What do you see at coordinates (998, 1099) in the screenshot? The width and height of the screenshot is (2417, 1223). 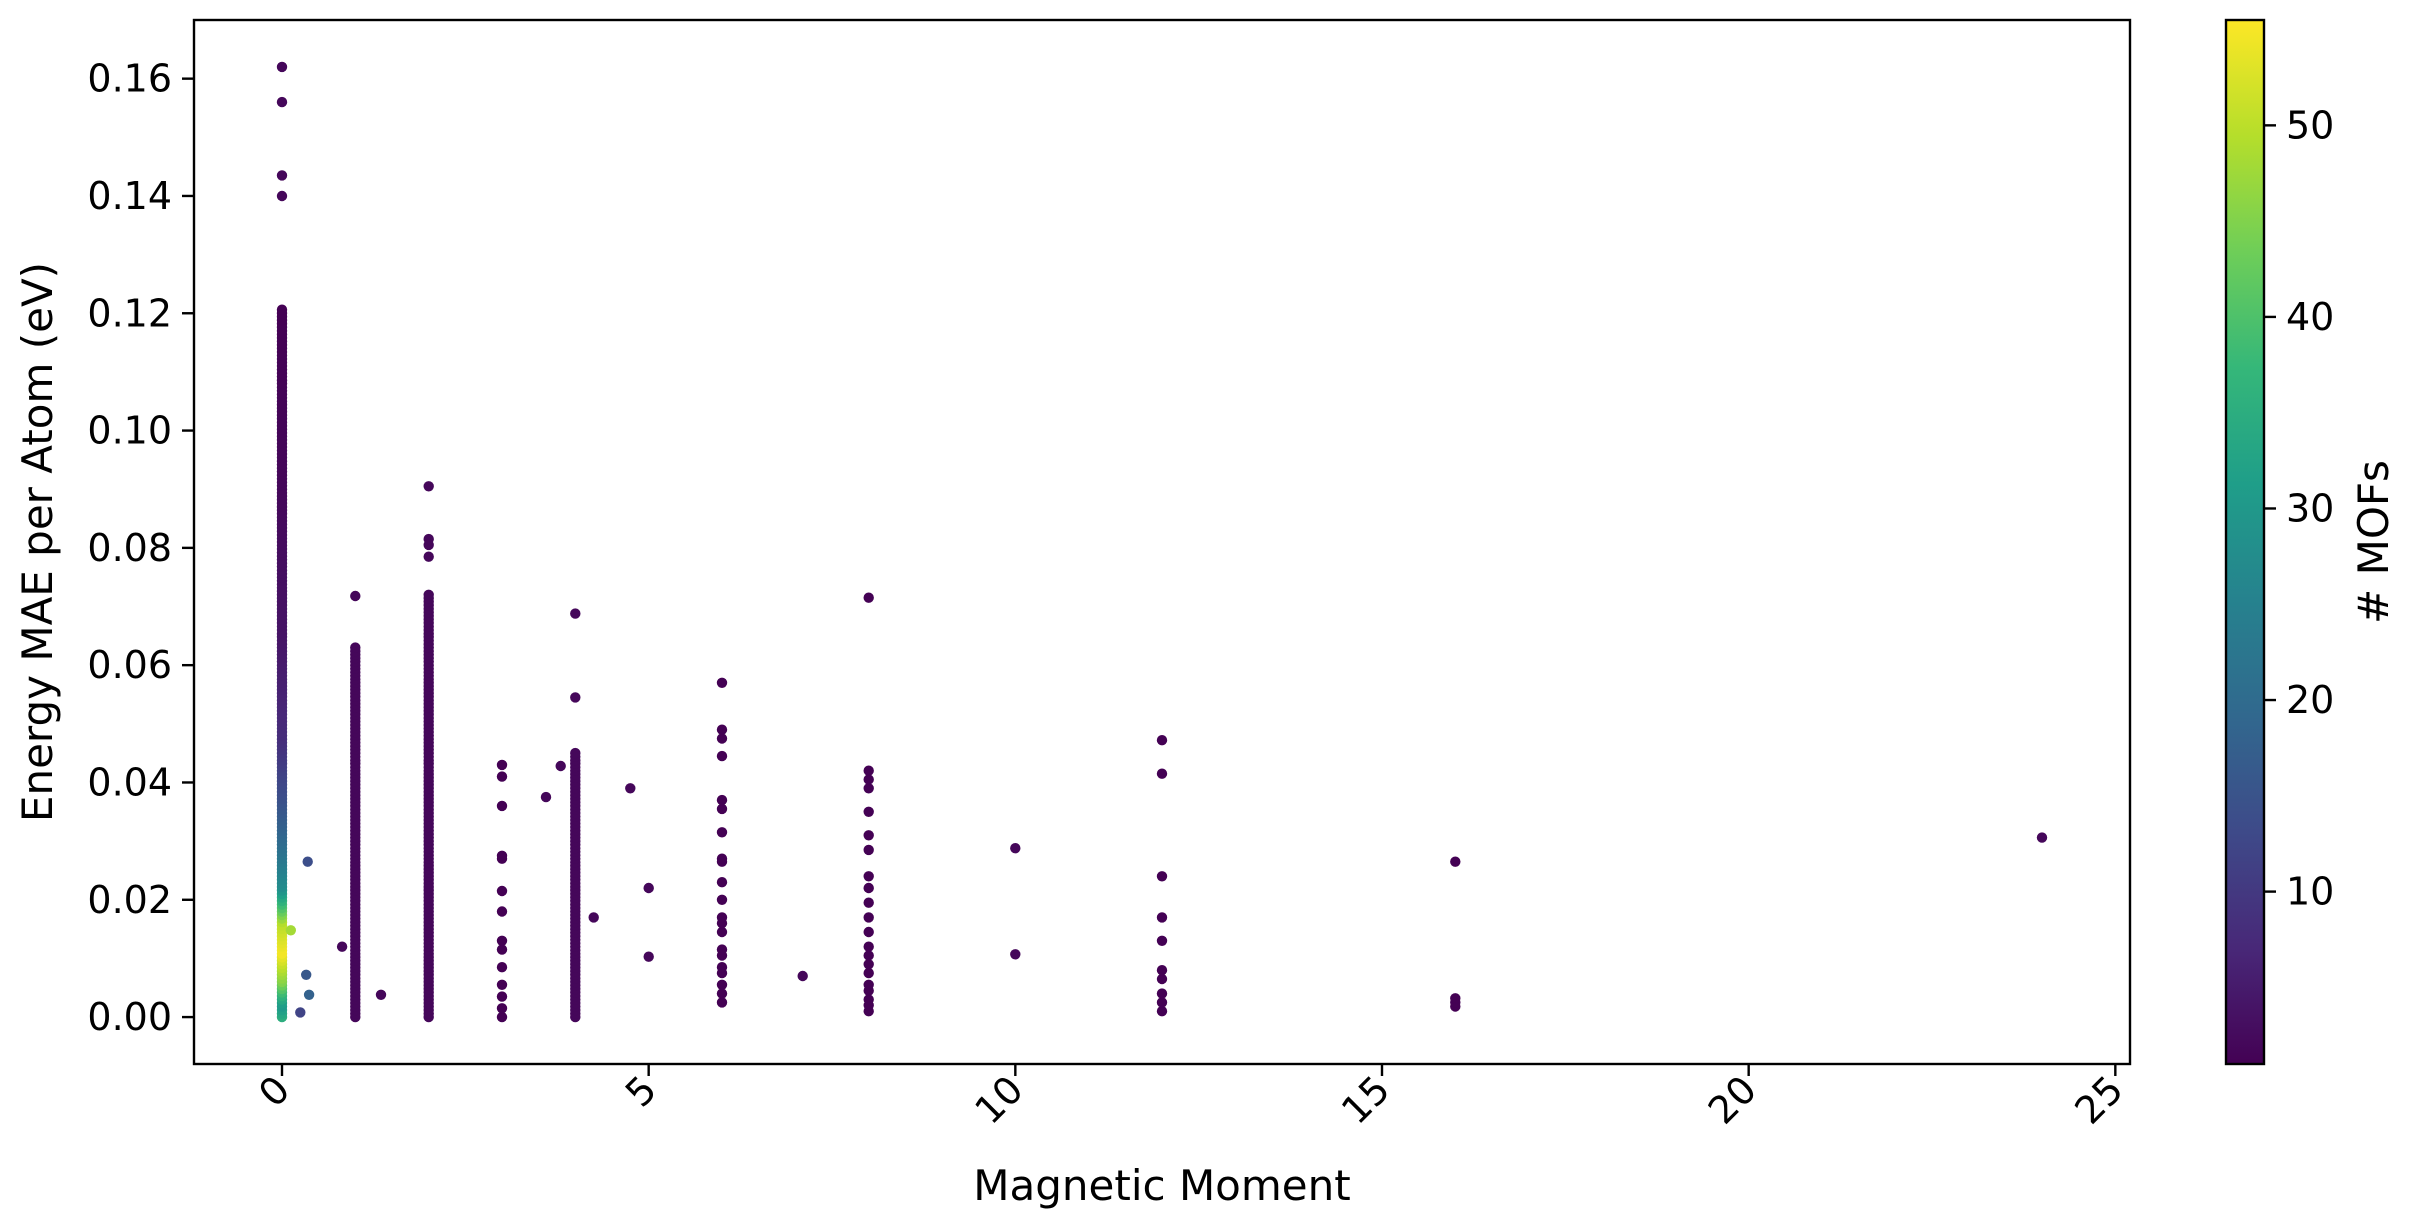 I see `x-tick-label: 10` at bounding box center [998, 1099].